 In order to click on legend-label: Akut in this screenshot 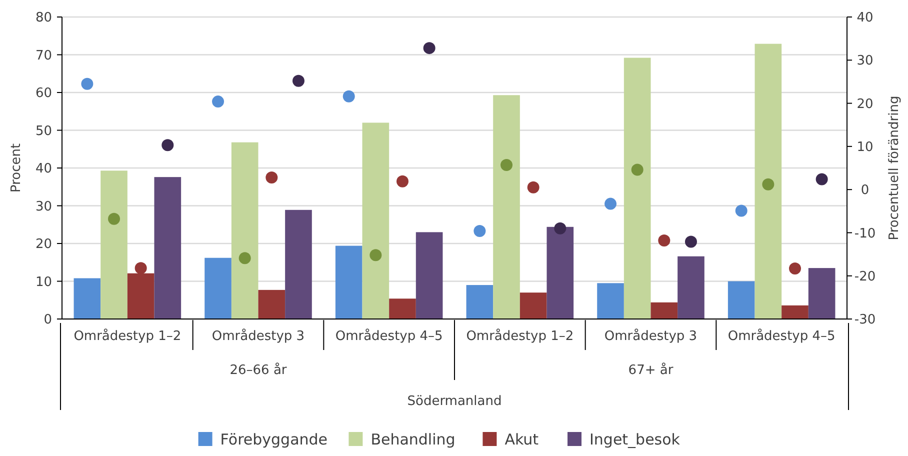, I will do `click(521, 439)`.